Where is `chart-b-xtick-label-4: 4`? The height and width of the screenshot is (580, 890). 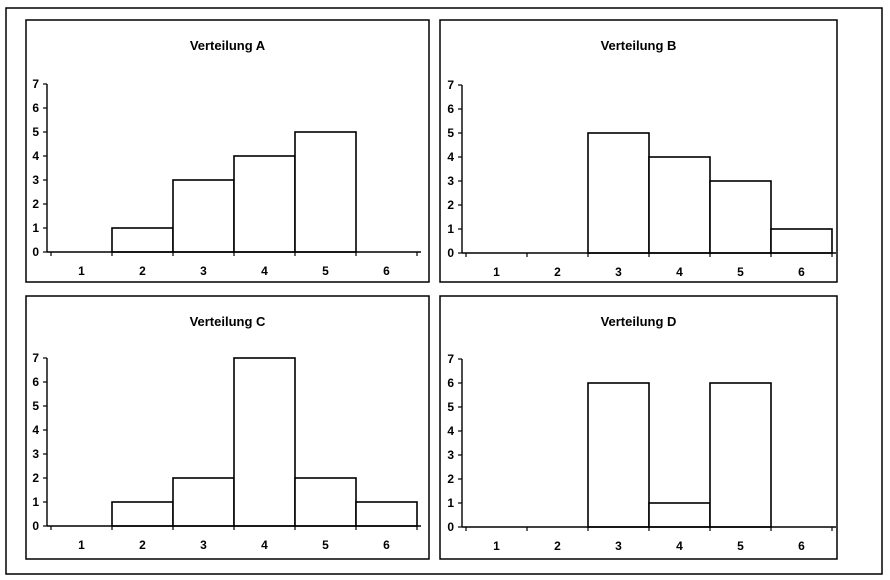 chart-b-xtick-label-4: 4 is located at coordinates (679, 272).